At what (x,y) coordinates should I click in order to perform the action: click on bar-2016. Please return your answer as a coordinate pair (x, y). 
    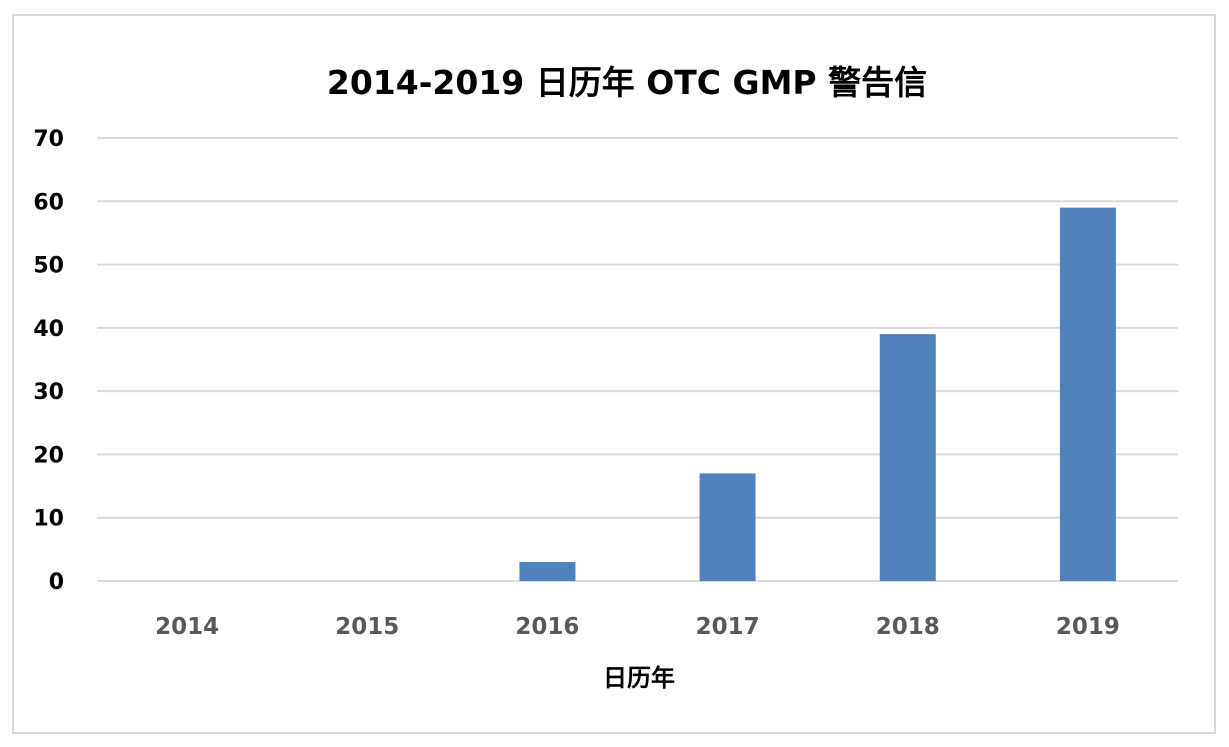
    Looking at the image, I should click on (547, 571).